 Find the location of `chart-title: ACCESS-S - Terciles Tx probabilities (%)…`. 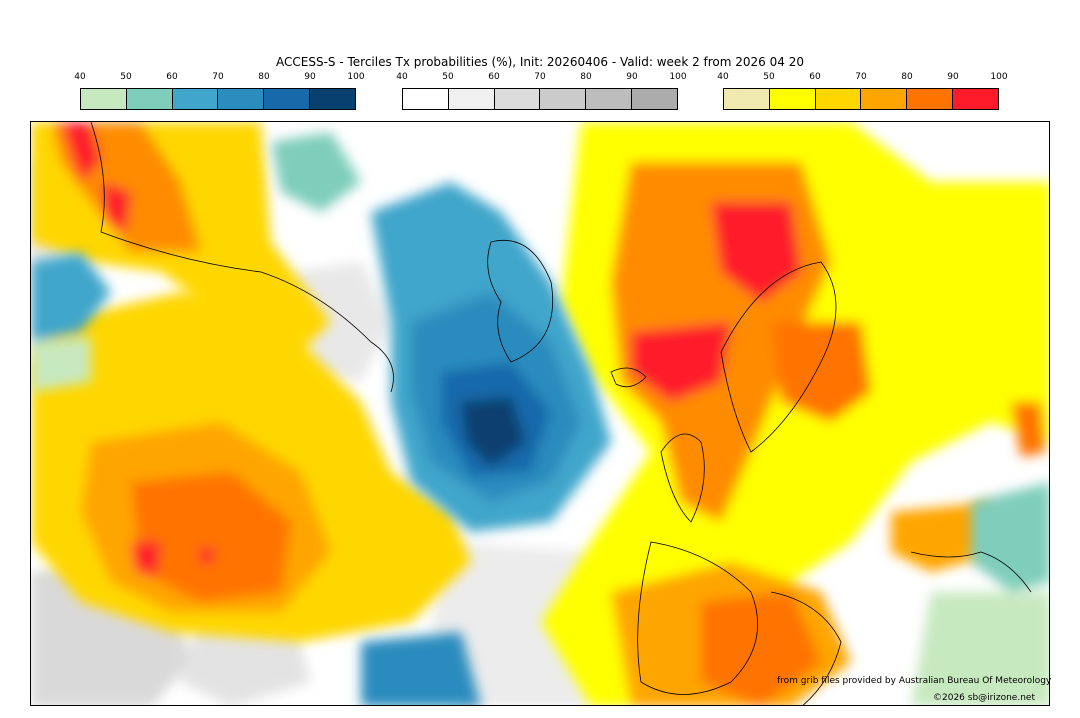

chart-title: ACCESS-S - Terciles Tx probabilities (%)… is located at coordinates (540, 62).